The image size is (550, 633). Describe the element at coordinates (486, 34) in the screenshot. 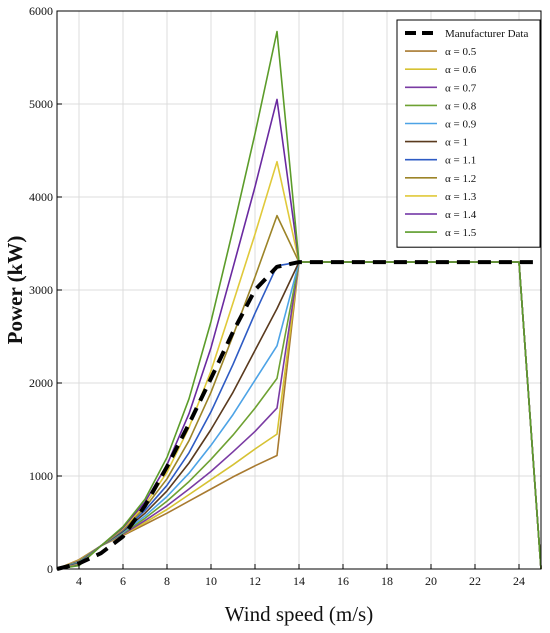

I see `legend-label: Manufacturer Data` at that location.